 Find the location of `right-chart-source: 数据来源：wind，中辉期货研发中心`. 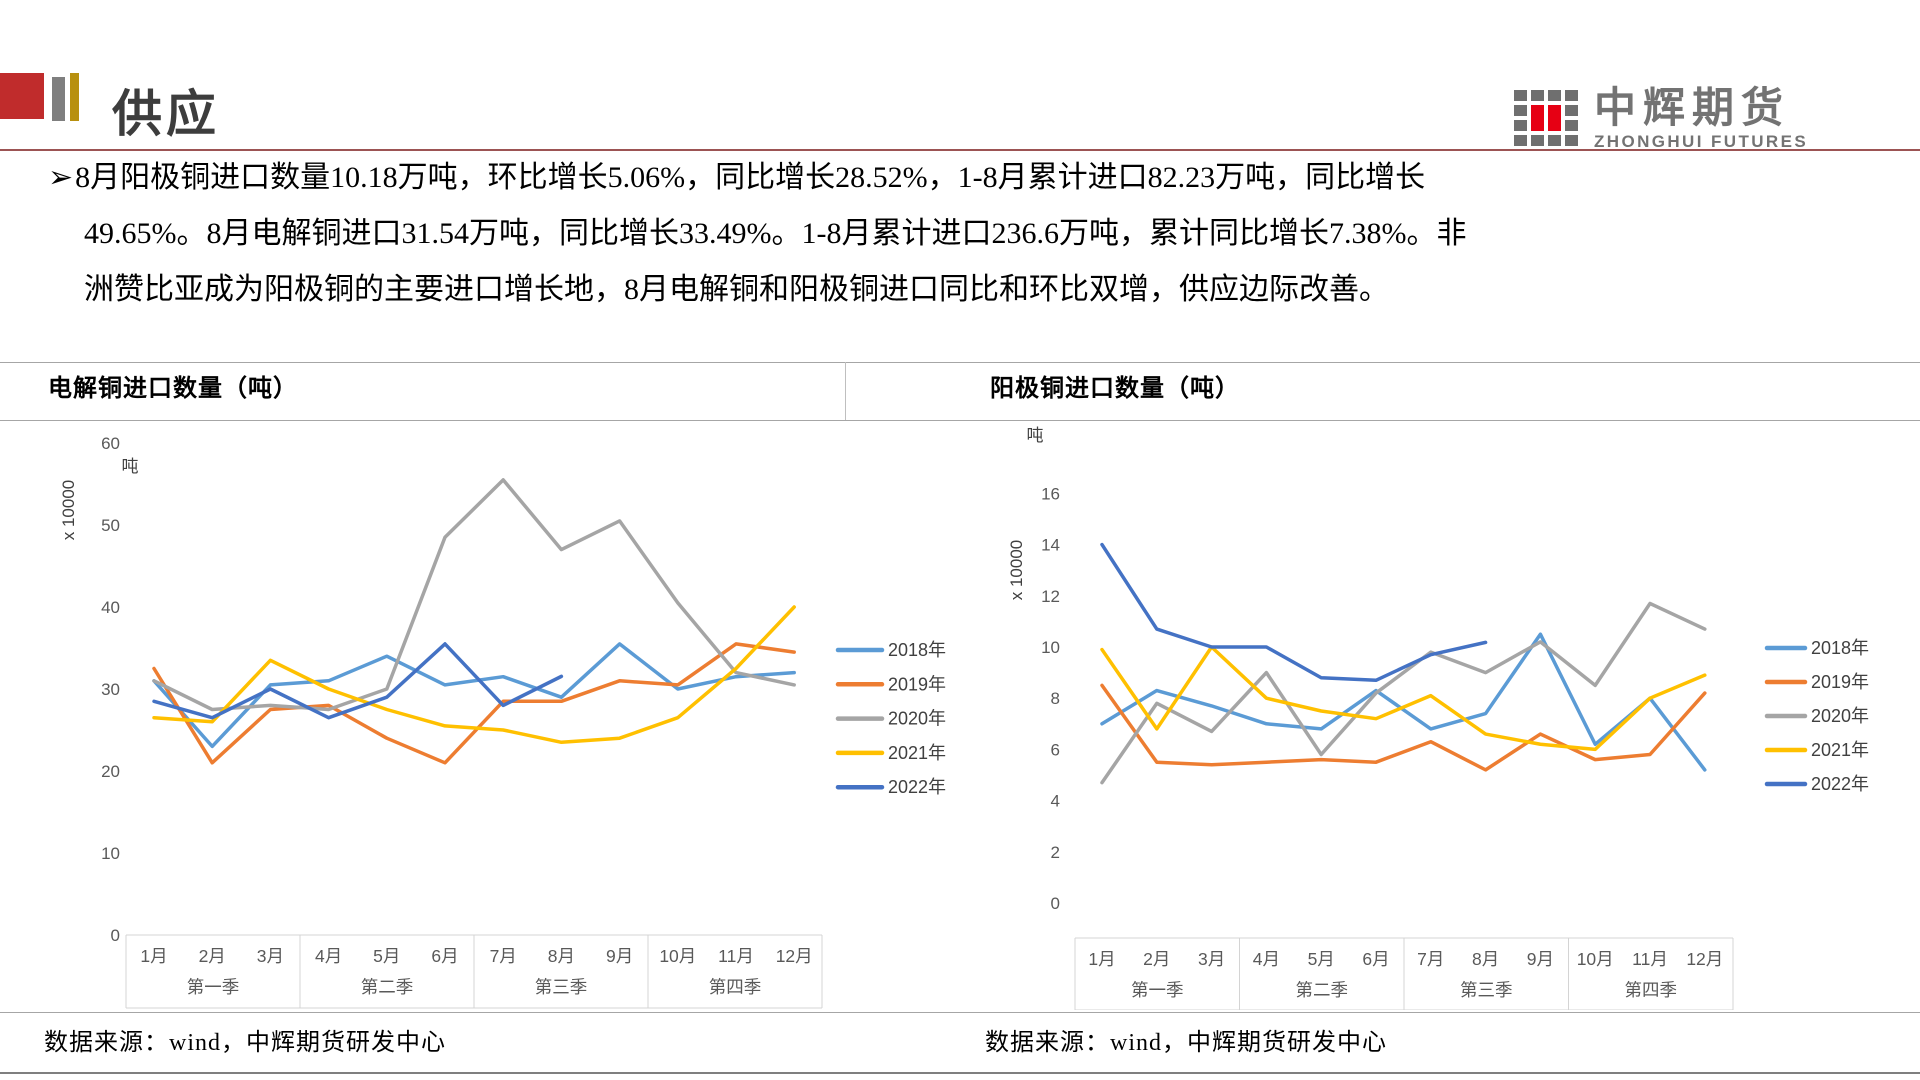

right-chart-source: 数据来源：wind，中辉期货研发中心 is located at coordinates (1186, 1043).